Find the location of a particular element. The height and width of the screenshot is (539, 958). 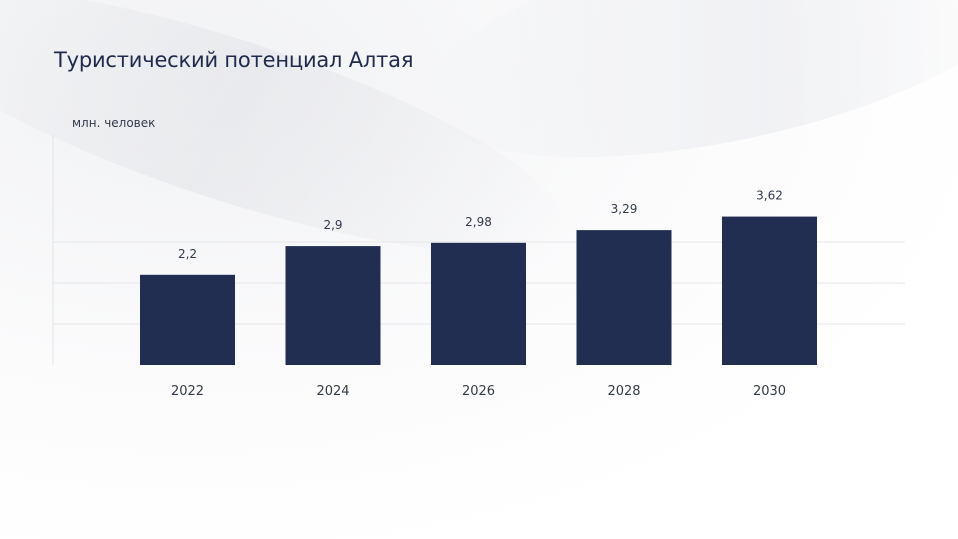

data-label: 3,62 is located at coordinates (769, 196).